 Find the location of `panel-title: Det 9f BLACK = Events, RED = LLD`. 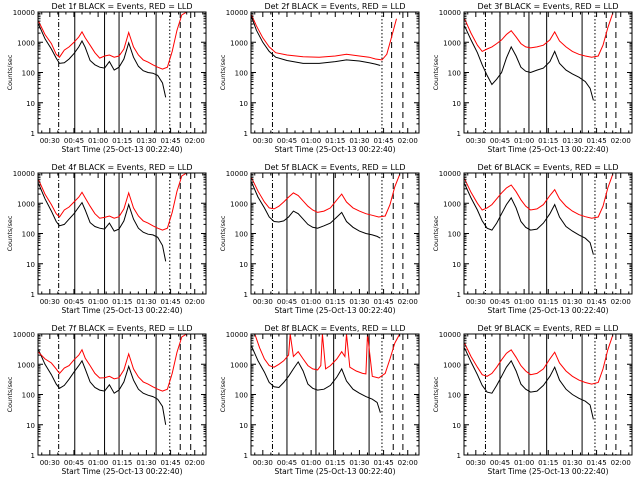

panel-title: Det 9f BLACK = Events, RED = LLD is located at coordinates (547, 328).